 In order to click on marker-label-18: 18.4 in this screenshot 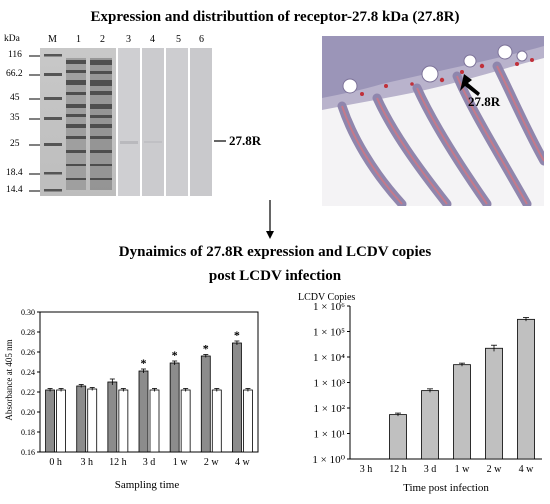, I will do `click(14, 173)`.